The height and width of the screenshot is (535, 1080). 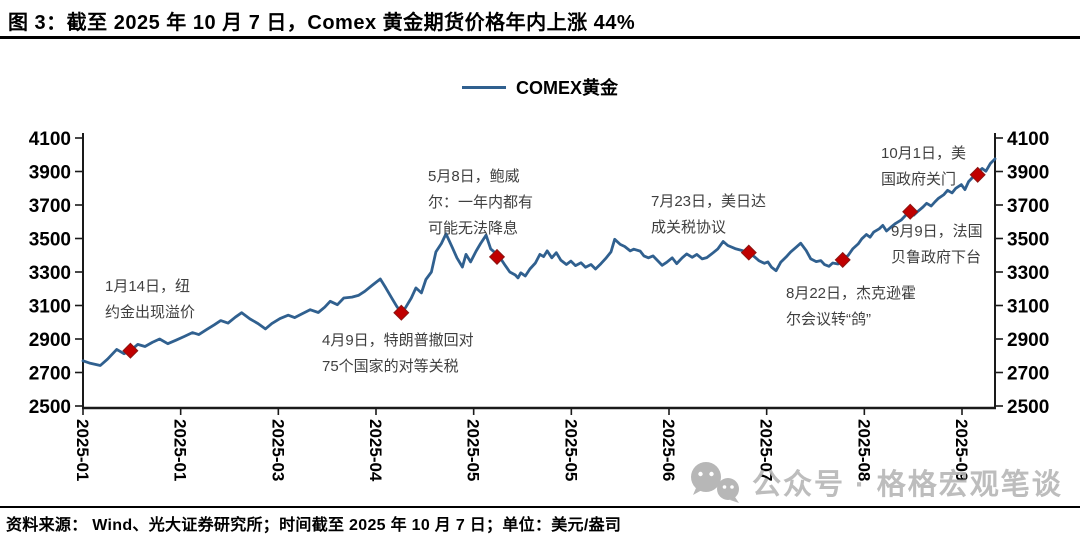 What do you see at coordinates (715, 482) in the screenshot?
I see `wechat-icon` at bounding box center [715, 482].